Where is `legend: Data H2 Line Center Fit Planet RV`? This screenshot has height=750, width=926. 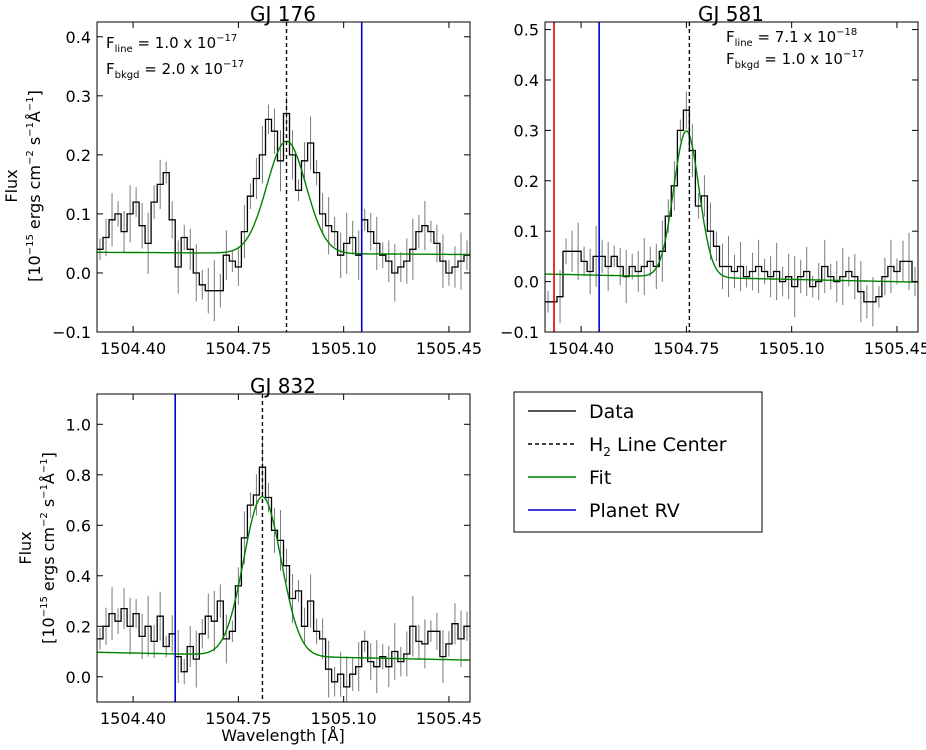 legend: Data H2 Line Center Fit Planet RV is located at coordinates (638, 462).